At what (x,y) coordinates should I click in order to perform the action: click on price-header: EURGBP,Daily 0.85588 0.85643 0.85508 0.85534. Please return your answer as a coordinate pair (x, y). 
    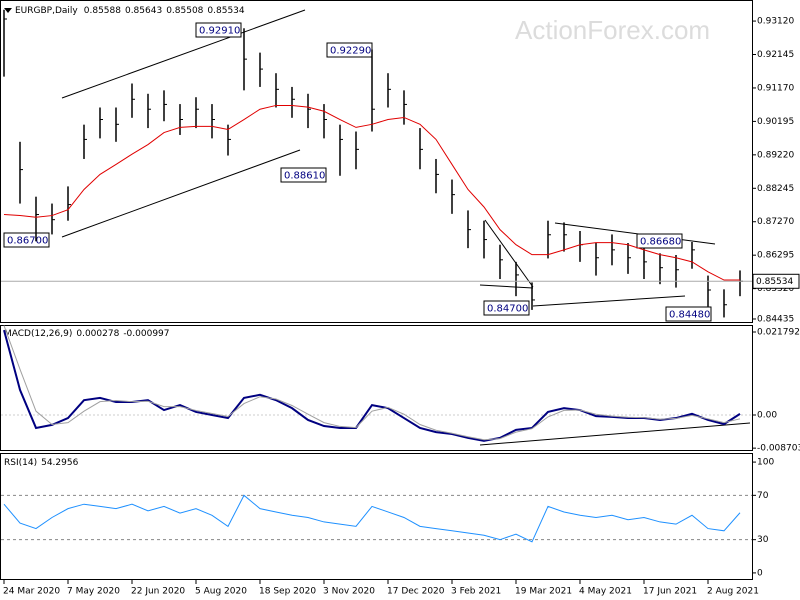
    Looking at the image, I should click on (130, 11).